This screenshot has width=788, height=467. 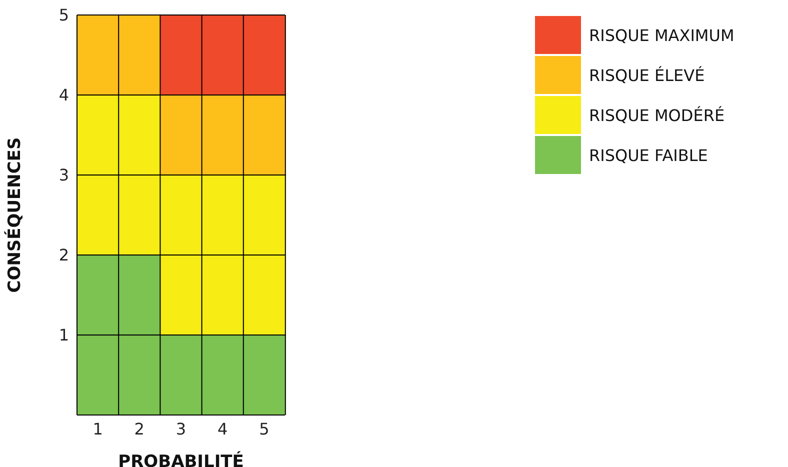 What do you see at coordinates (648, 155) in the screenshot?
I see `legend-label: RISQUE FAIBLE` at bounding box center [648, 155].